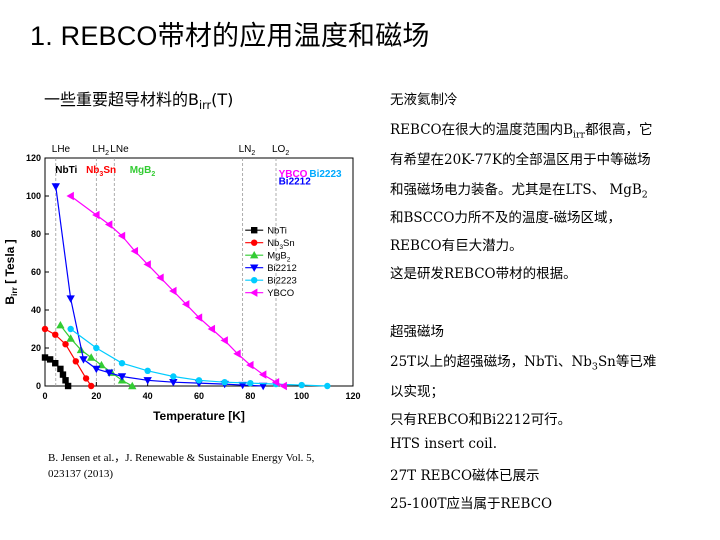  What do you see at coordinates (424, 100) in the screenshot?
I see `text-line-1: 无液氦制冷` at bounding box center [424, 100].